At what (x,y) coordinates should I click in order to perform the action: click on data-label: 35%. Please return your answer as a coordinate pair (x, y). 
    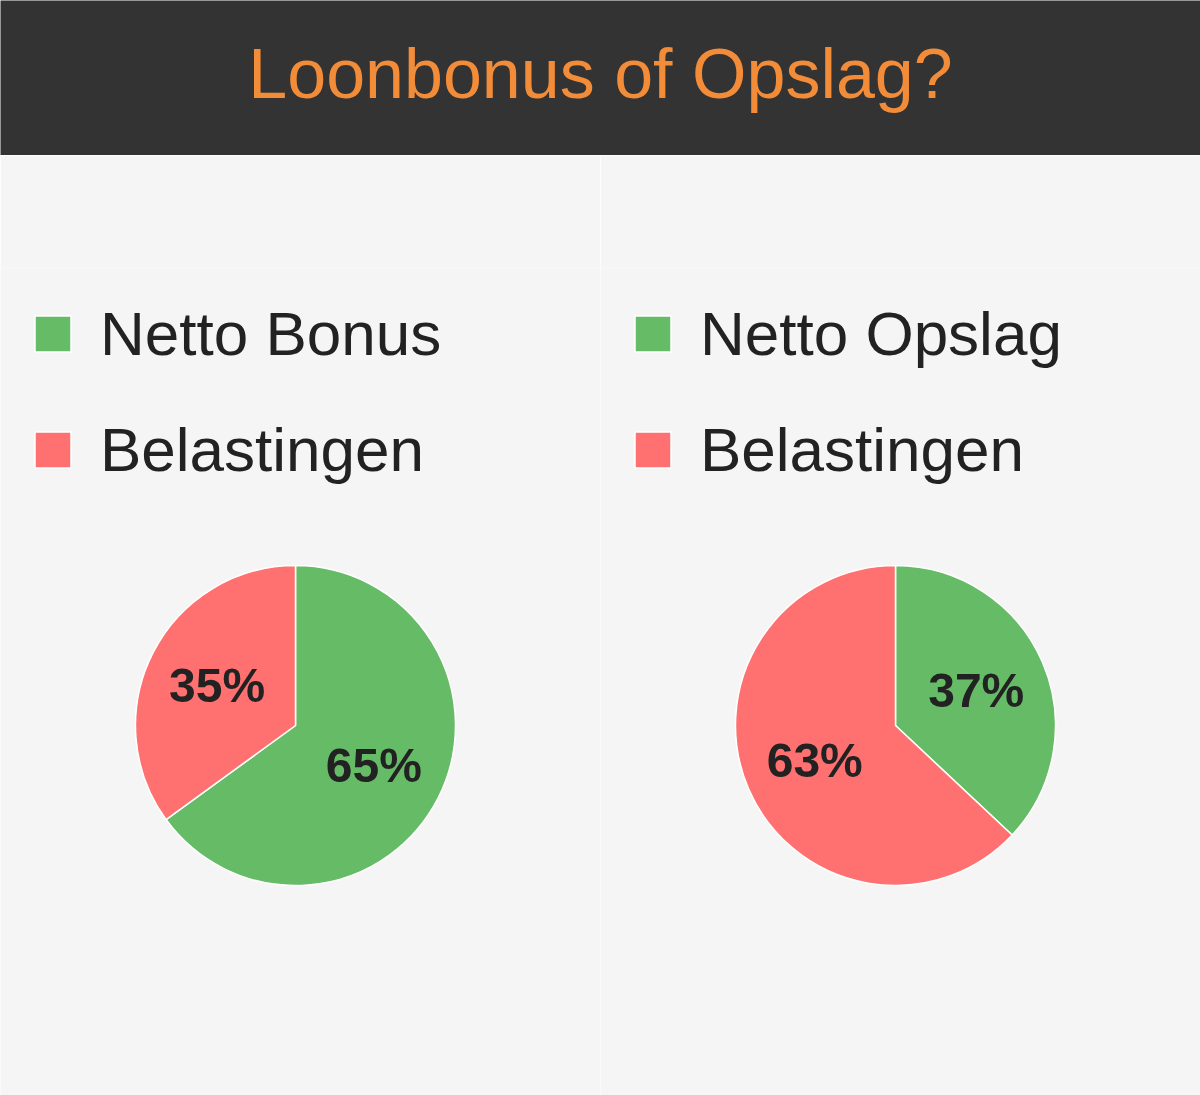
    Looking at the image, I should click on (217, 686).